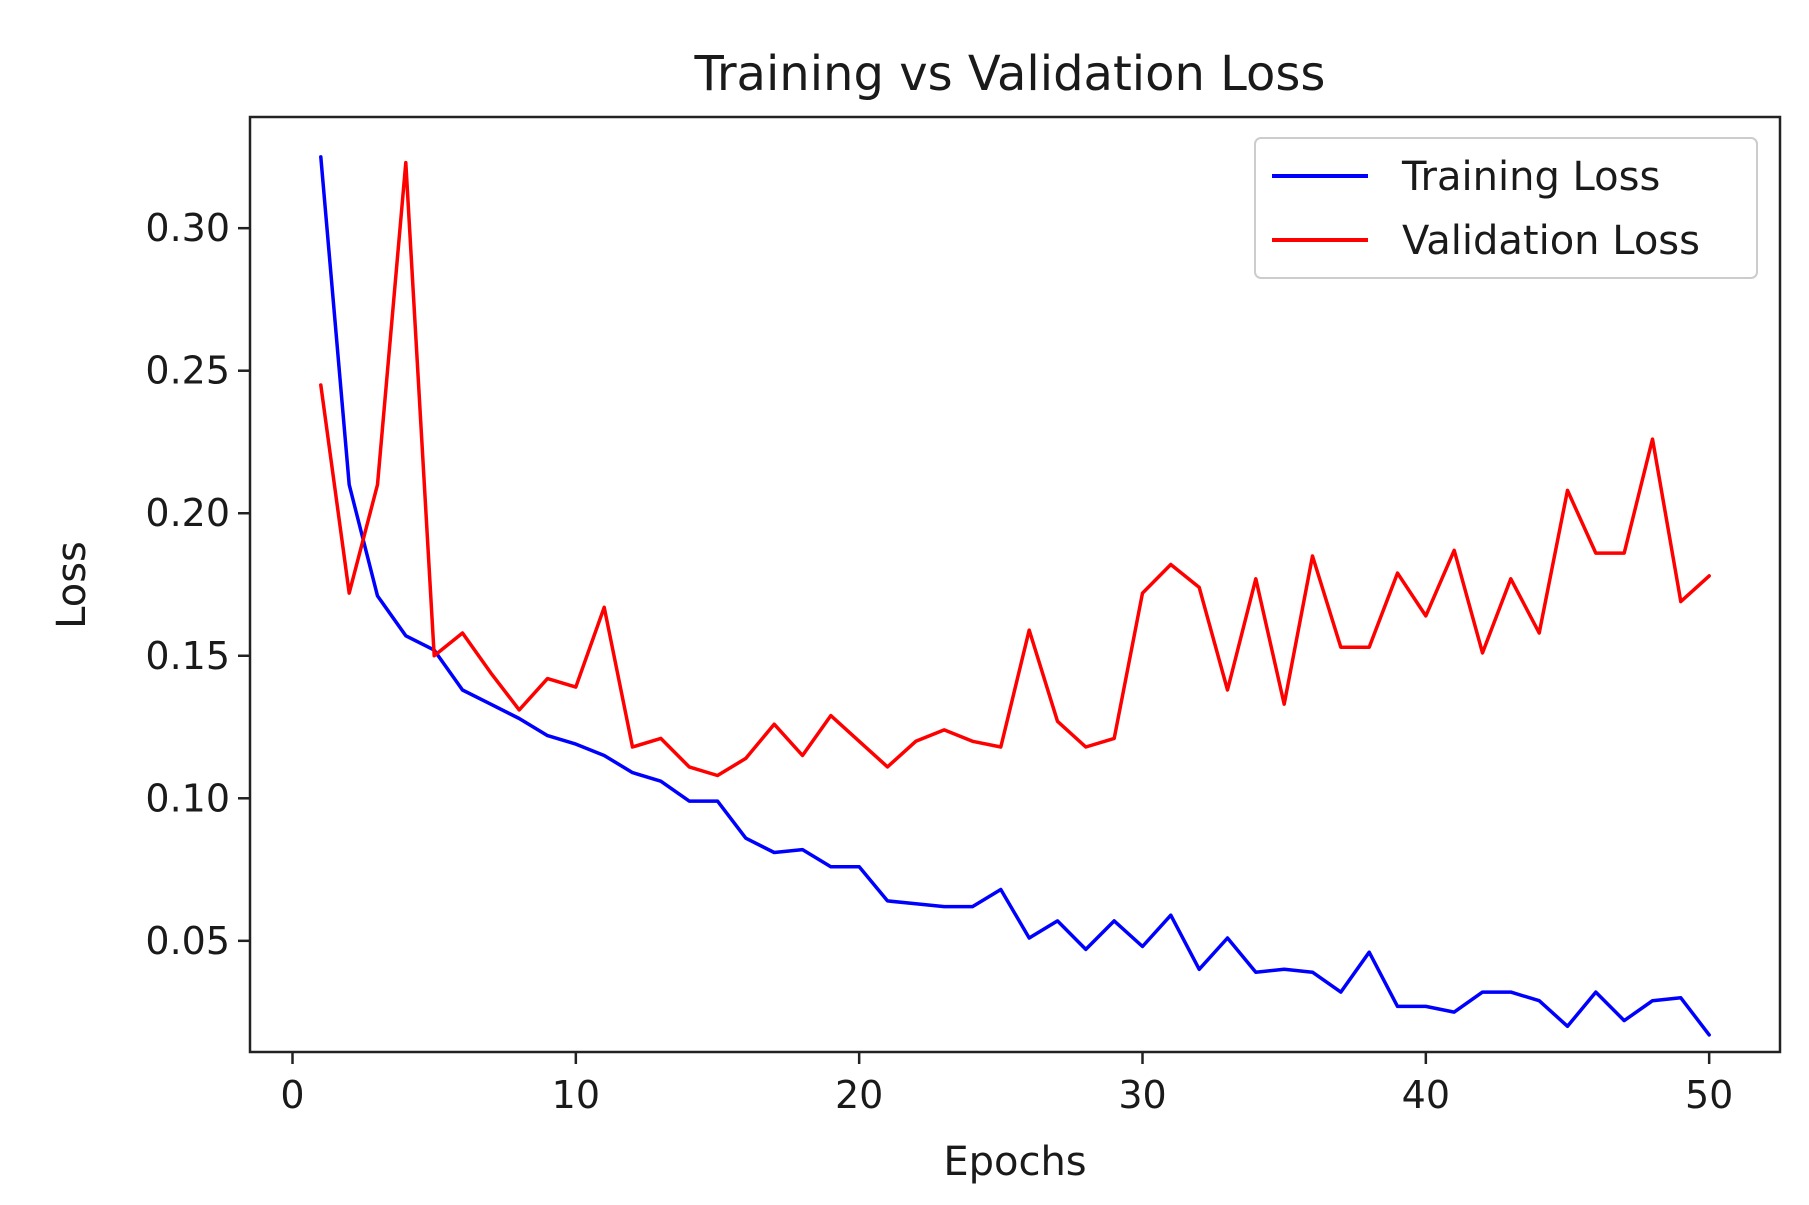 This screenshot has height=1205, width=1809. Describe the element at coordinates (576, 1095) in the screenshot. I see `x-tick-label: 10` at that location.